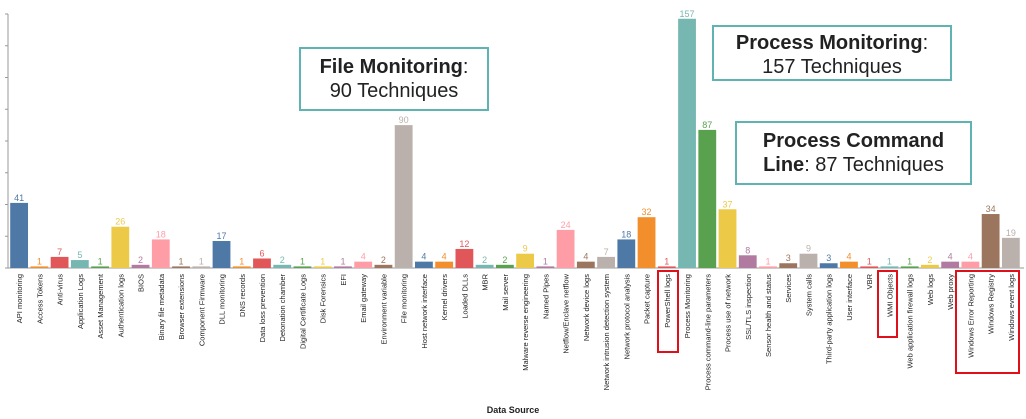  What do you see at coordinates (970, 316) in the screenshot?
I see `x-tick-label: Windows Error Reporting` at bounding box center [970, 316].